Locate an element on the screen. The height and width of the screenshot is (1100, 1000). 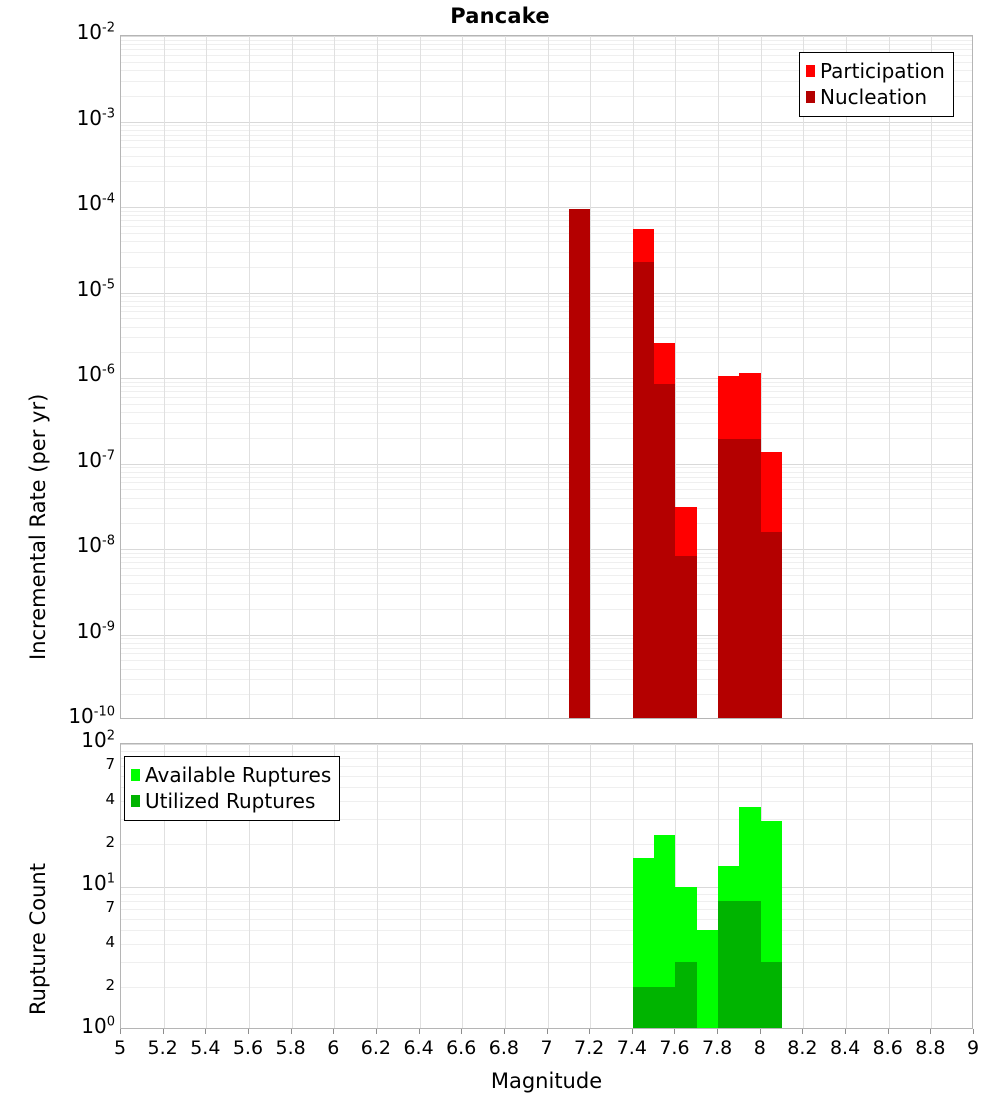
y-tick-label: 10⁻⁸ is located at coordinates (95, 545).